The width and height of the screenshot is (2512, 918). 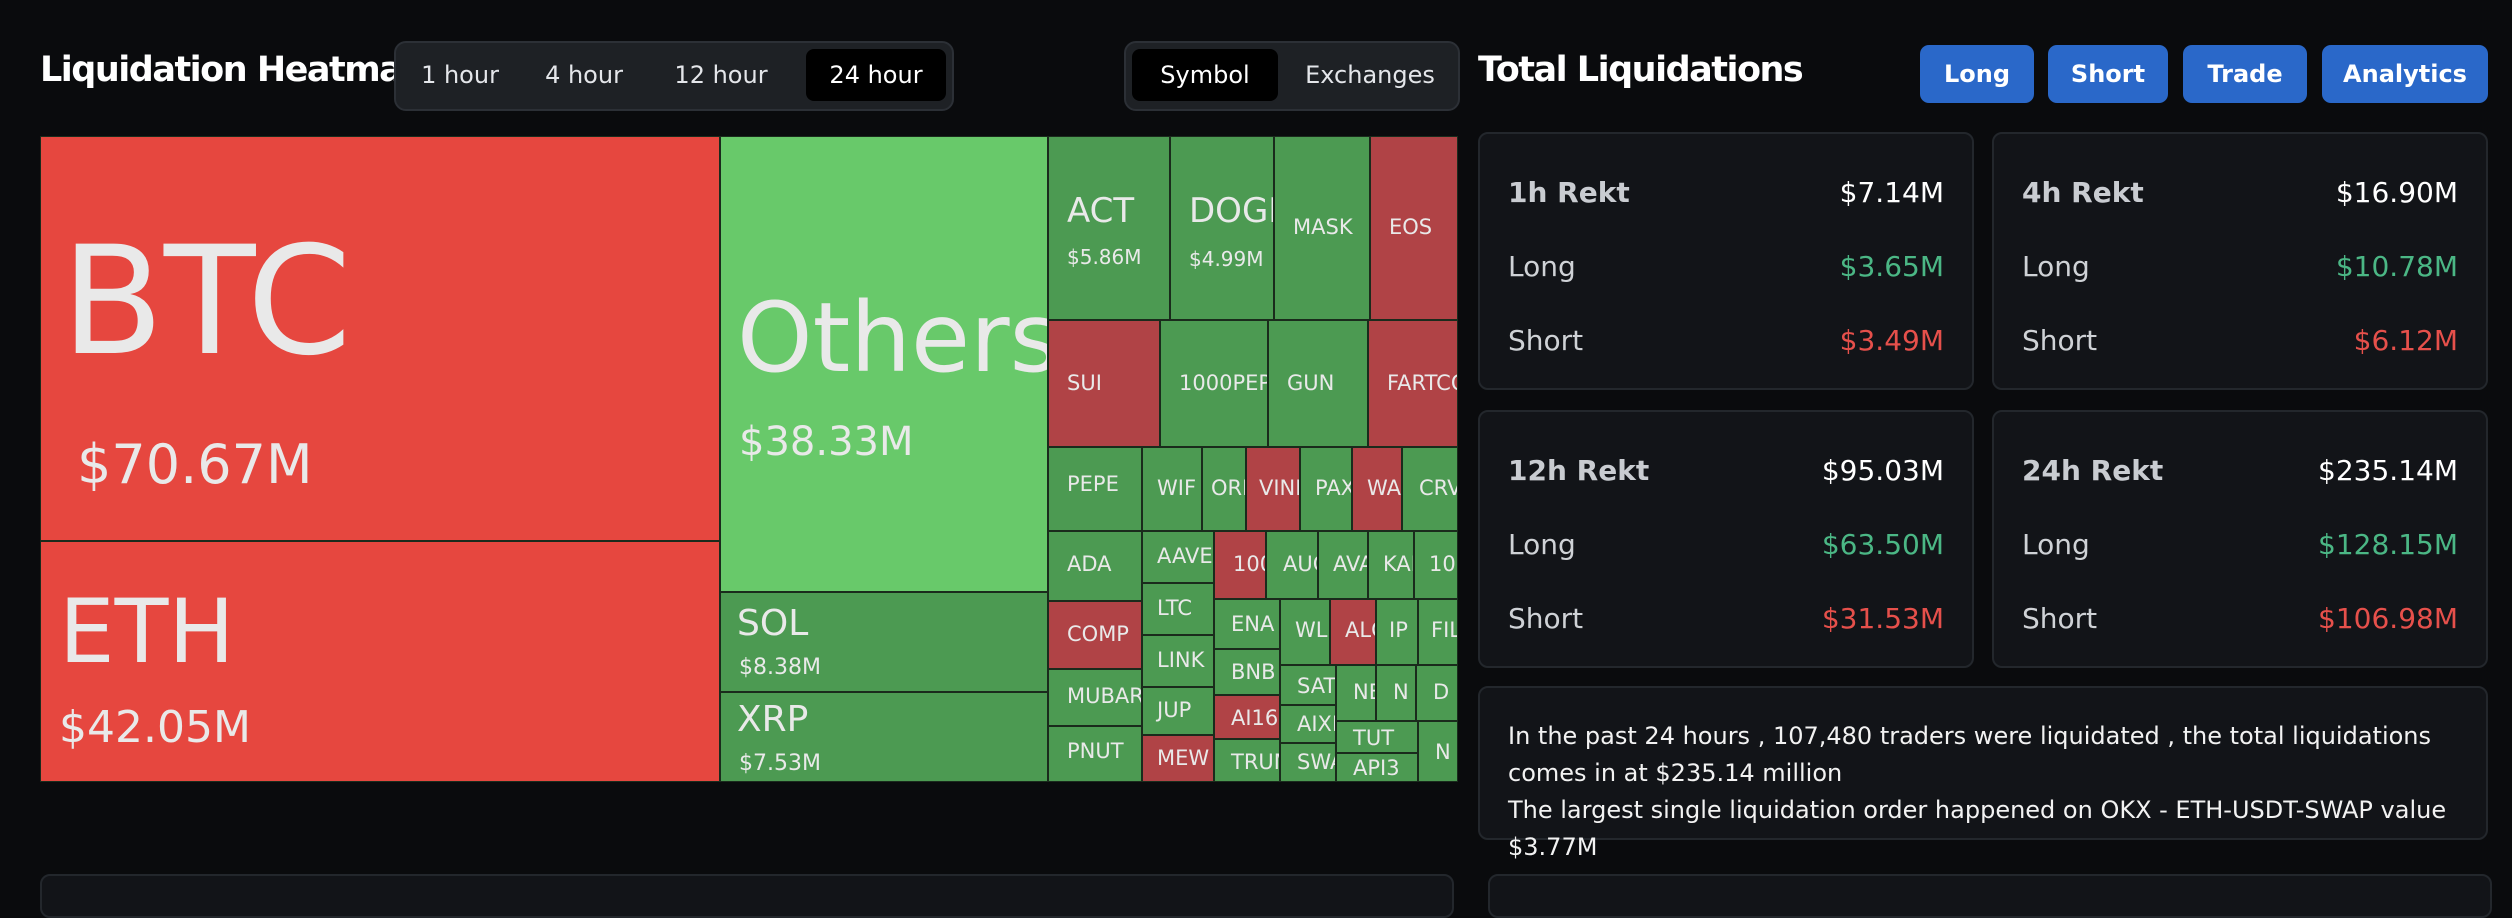 I want to click on treemap-cell-sol: SOL $8.38M, so click(x=884, y=642).